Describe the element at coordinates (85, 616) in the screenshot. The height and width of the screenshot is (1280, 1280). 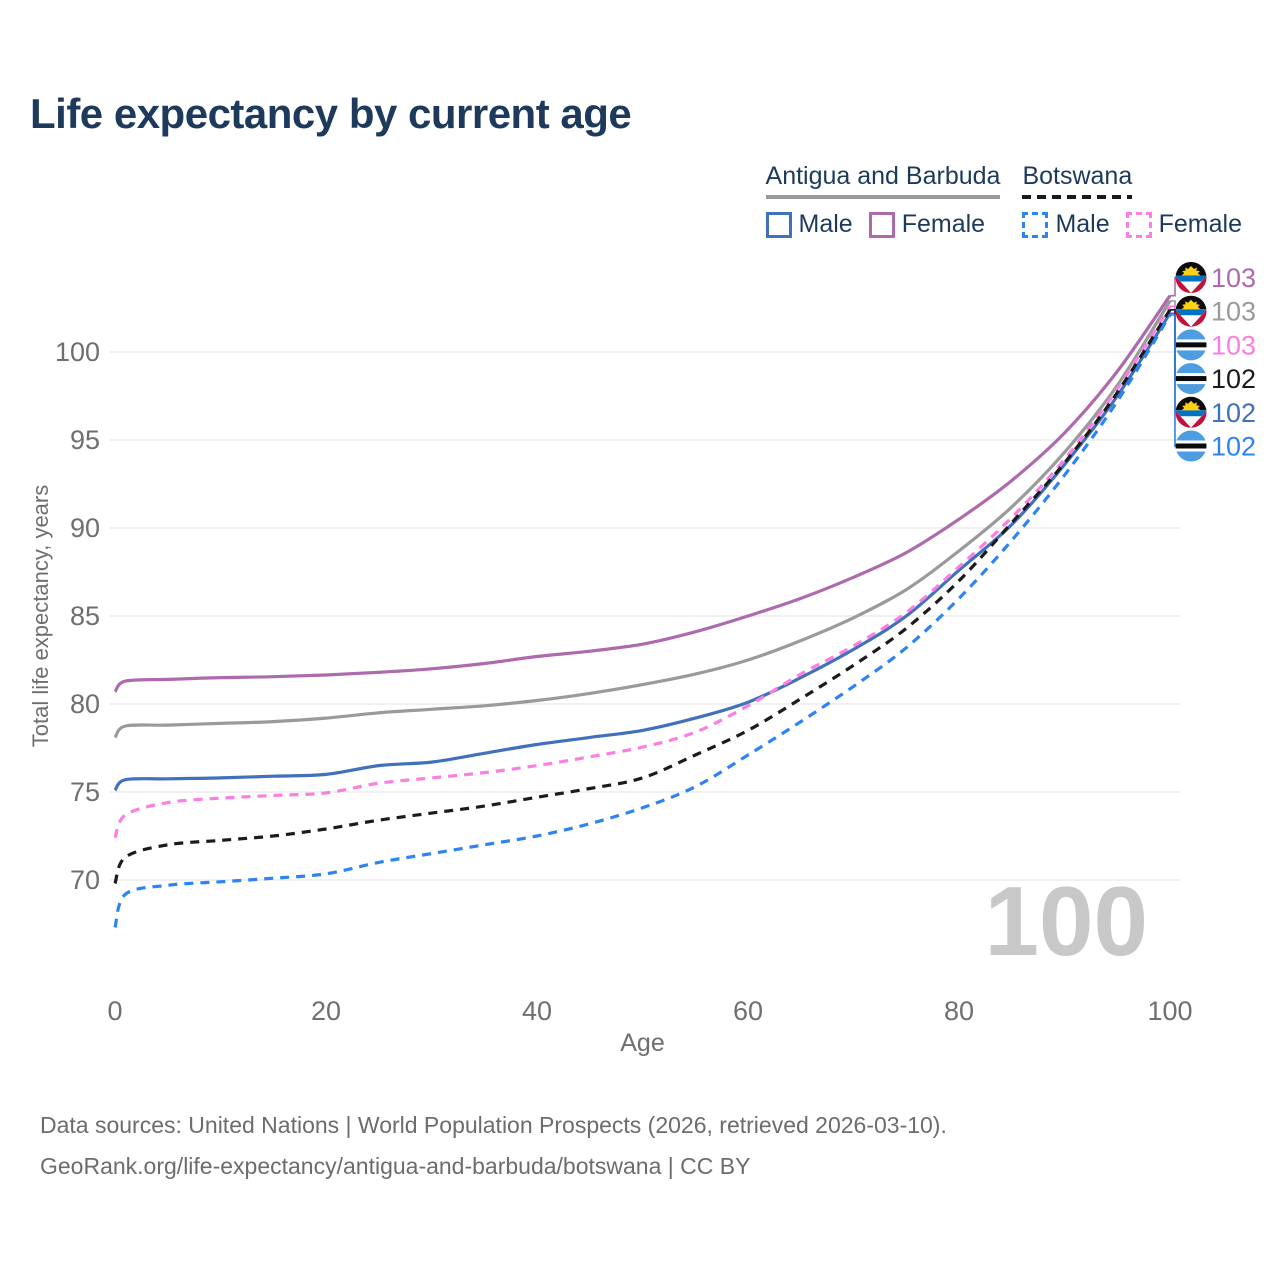
I see `y-tick-label: 85` at that location.